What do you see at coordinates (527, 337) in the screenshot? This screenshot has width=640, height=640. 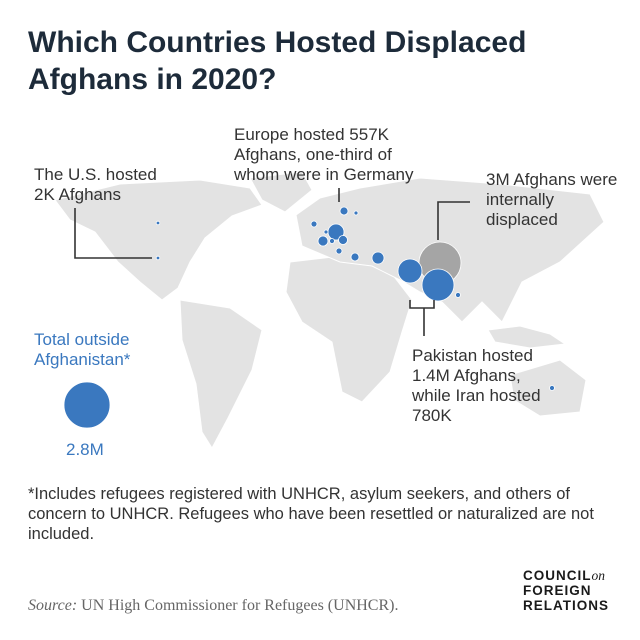 I see `indonesia` at bounding box center [527, 337].